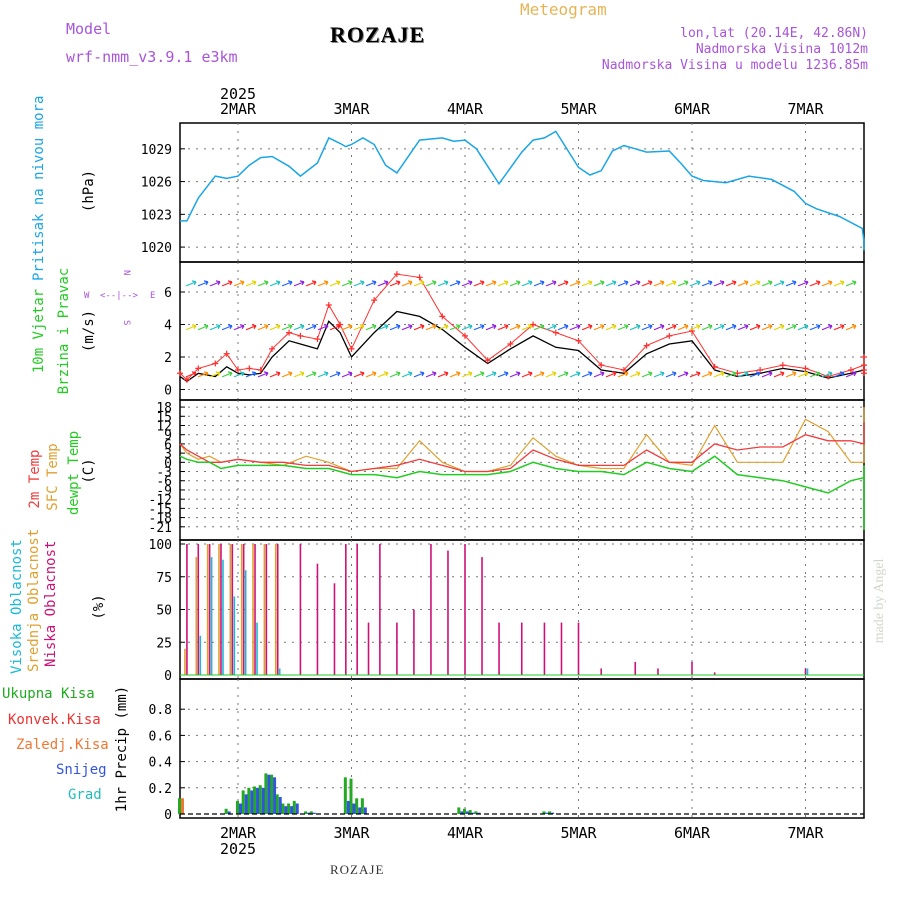  I want to click on wind-gust-line, so click(522, 327).